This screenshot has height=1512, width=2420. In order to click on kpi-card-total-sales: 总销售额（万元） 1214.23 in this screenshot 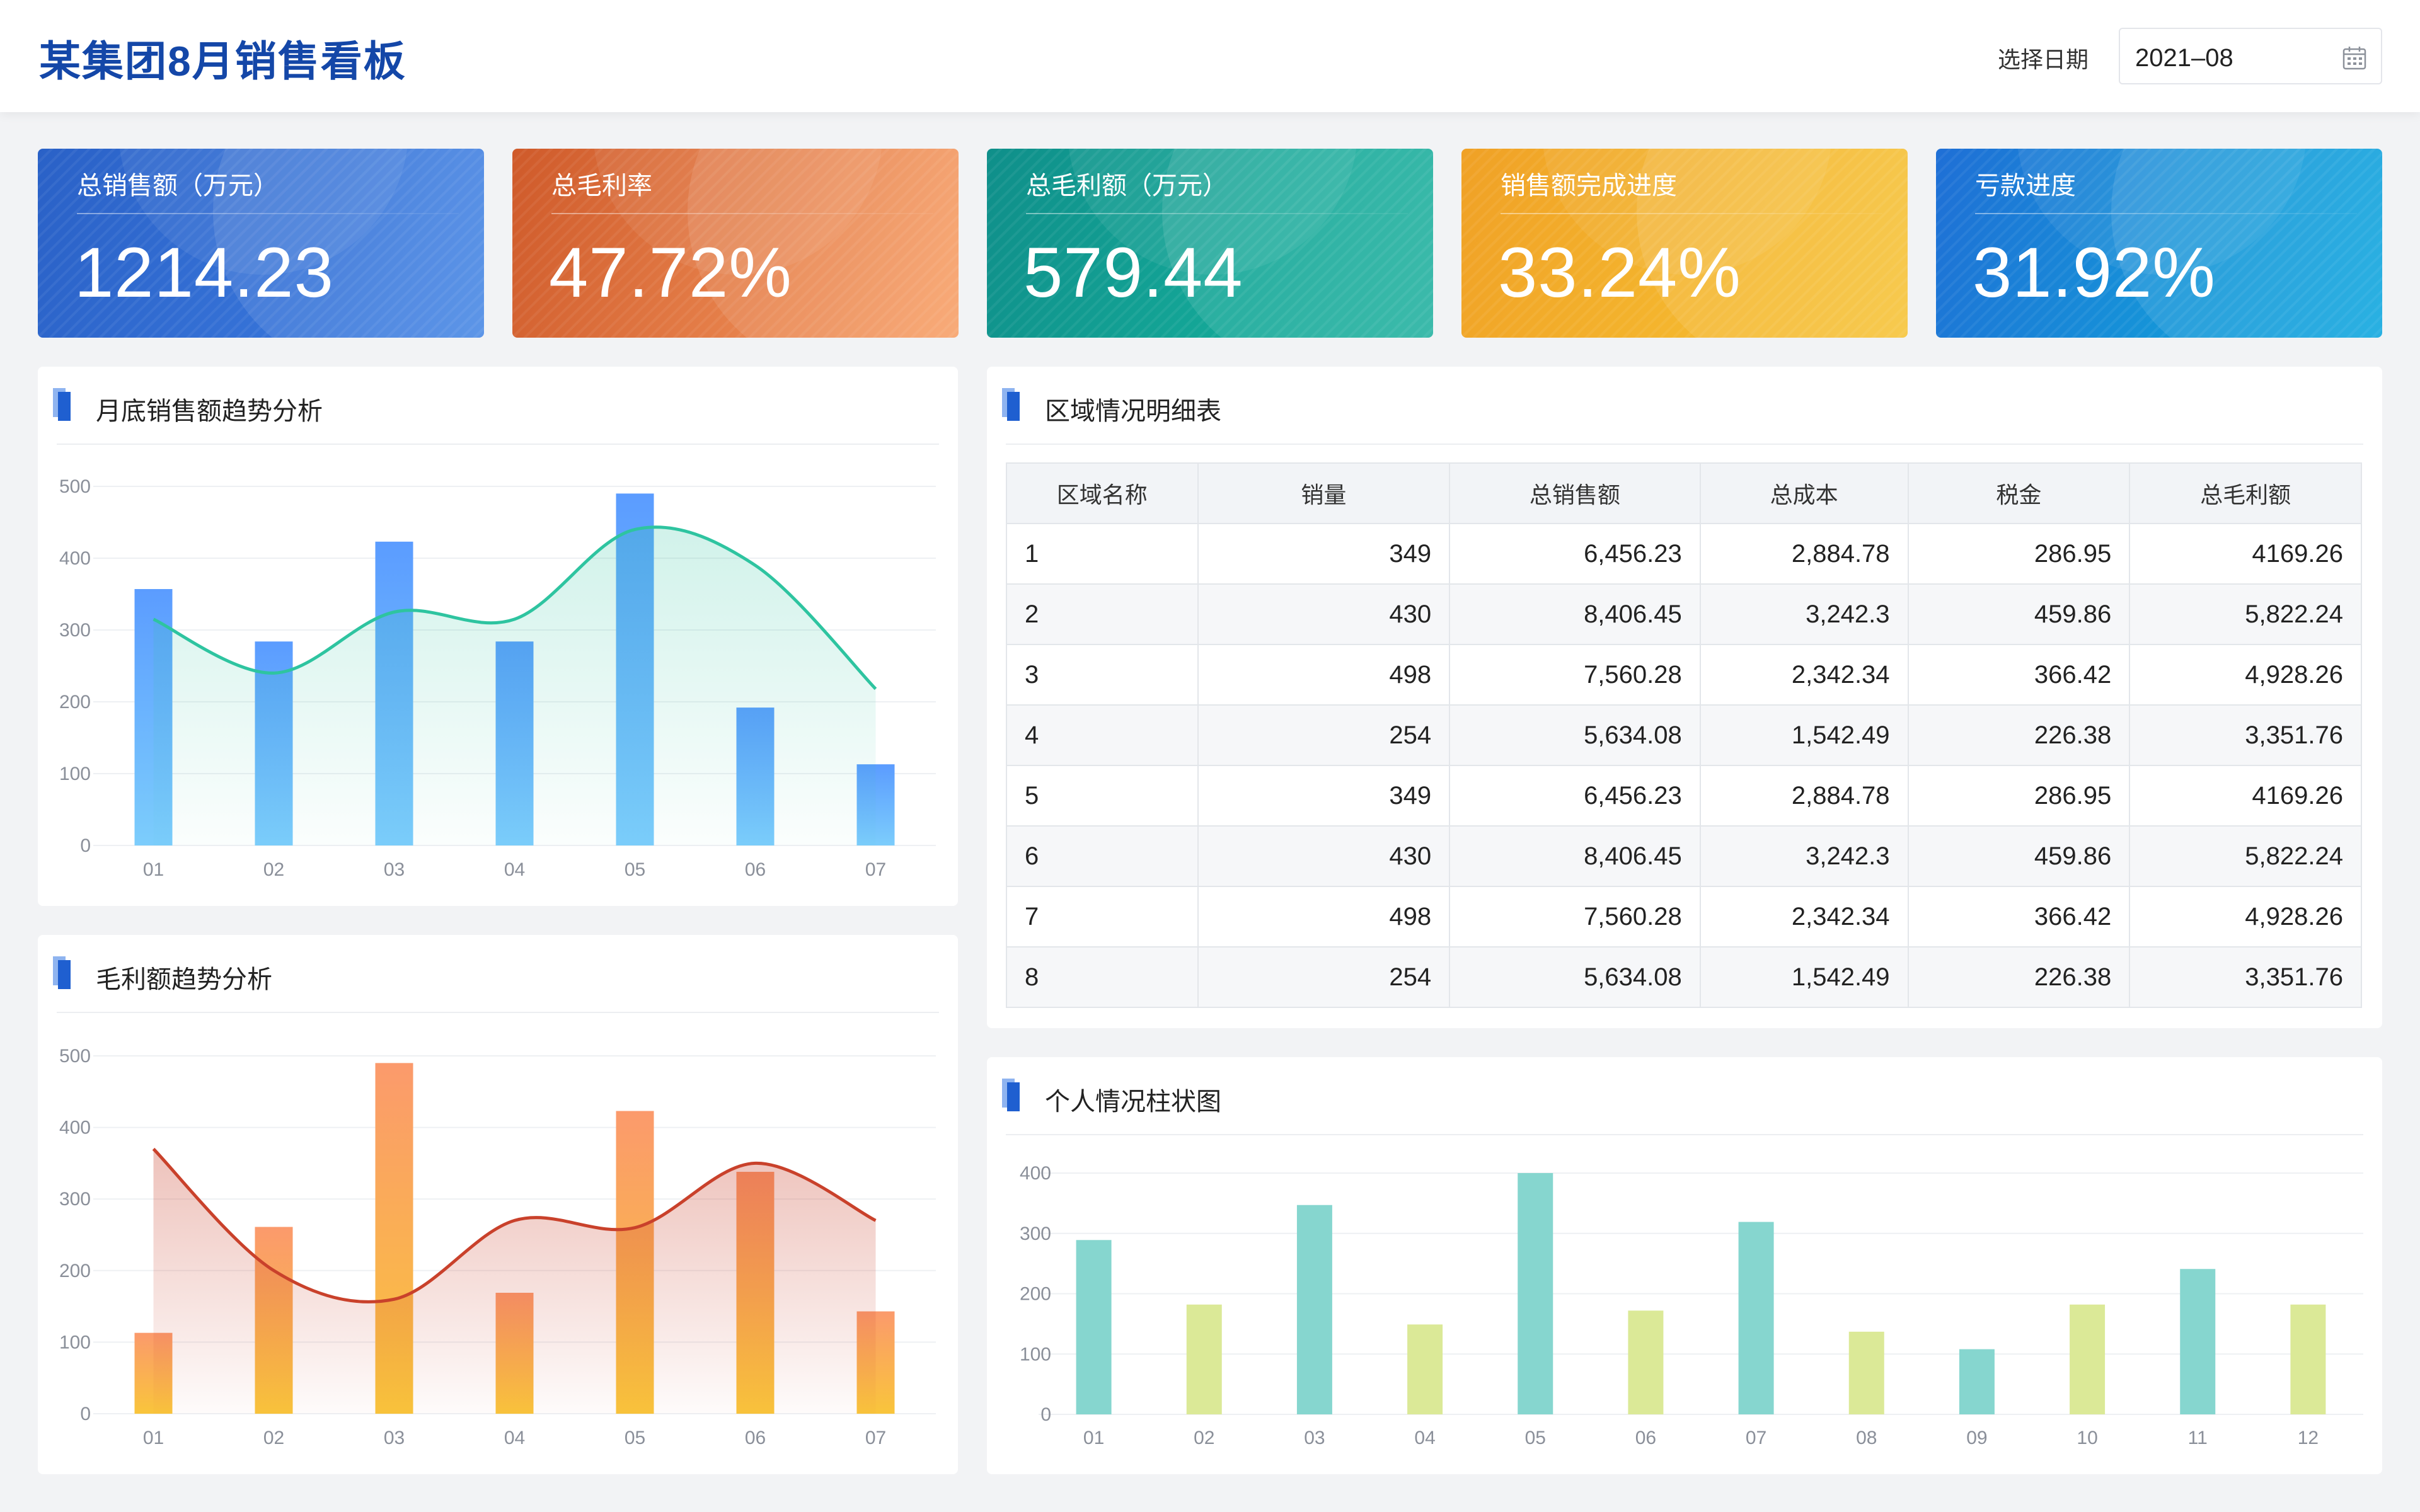, I will do `click(261, 243)`.